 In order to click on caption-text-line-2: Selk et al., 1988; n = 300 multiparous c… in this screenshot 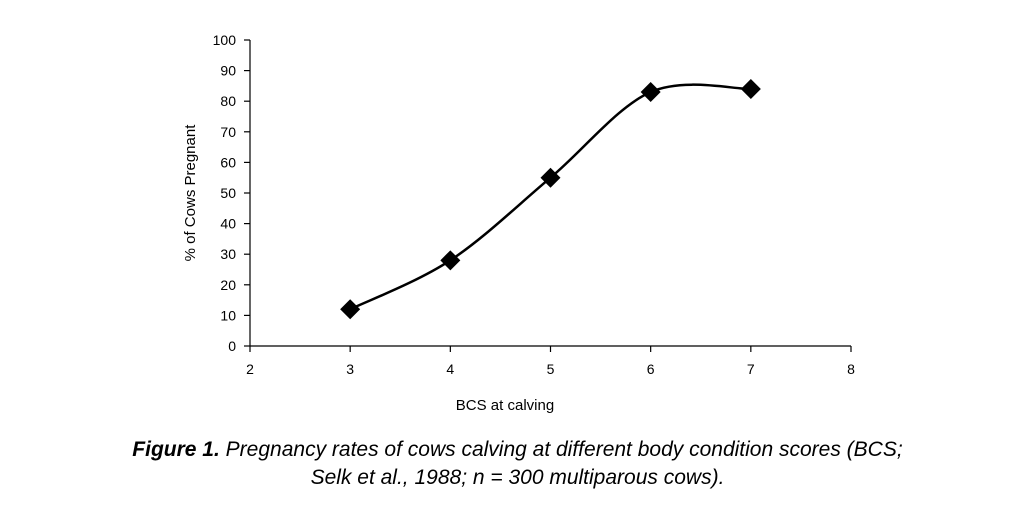, I will do `click(517, 477)`.